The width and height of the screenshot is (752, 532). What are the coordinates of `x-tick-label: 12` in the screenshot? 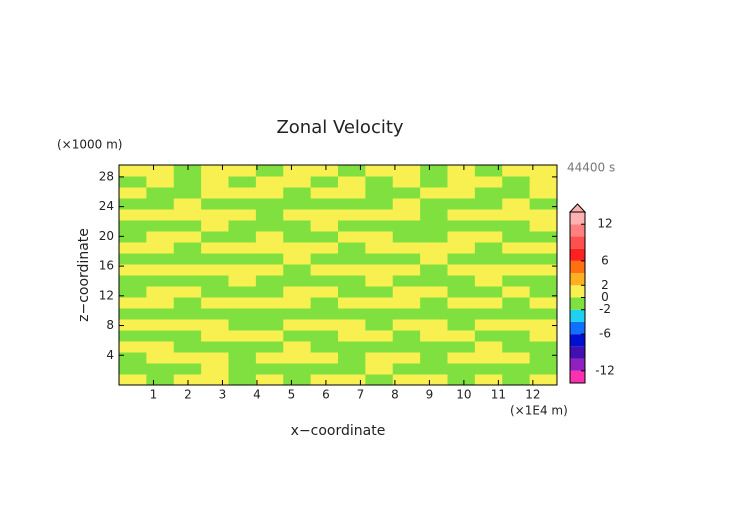 It's located at (532, 395).